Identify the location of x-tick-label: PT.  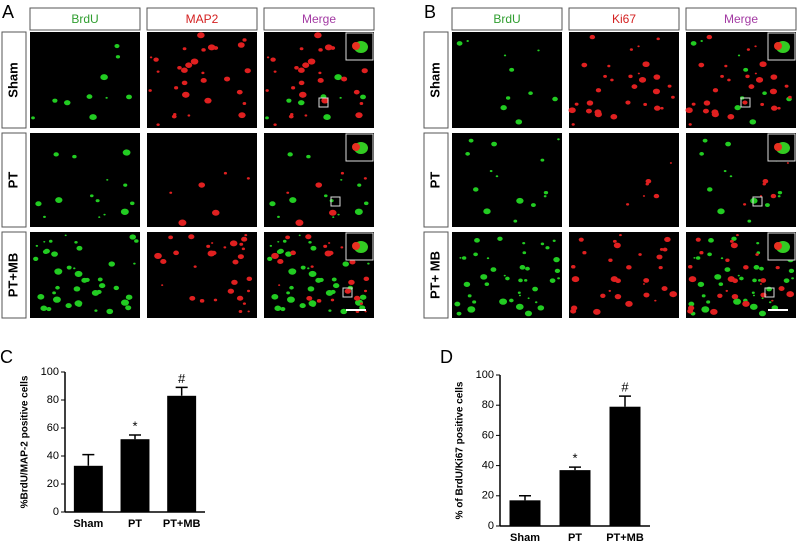
(575, 538).